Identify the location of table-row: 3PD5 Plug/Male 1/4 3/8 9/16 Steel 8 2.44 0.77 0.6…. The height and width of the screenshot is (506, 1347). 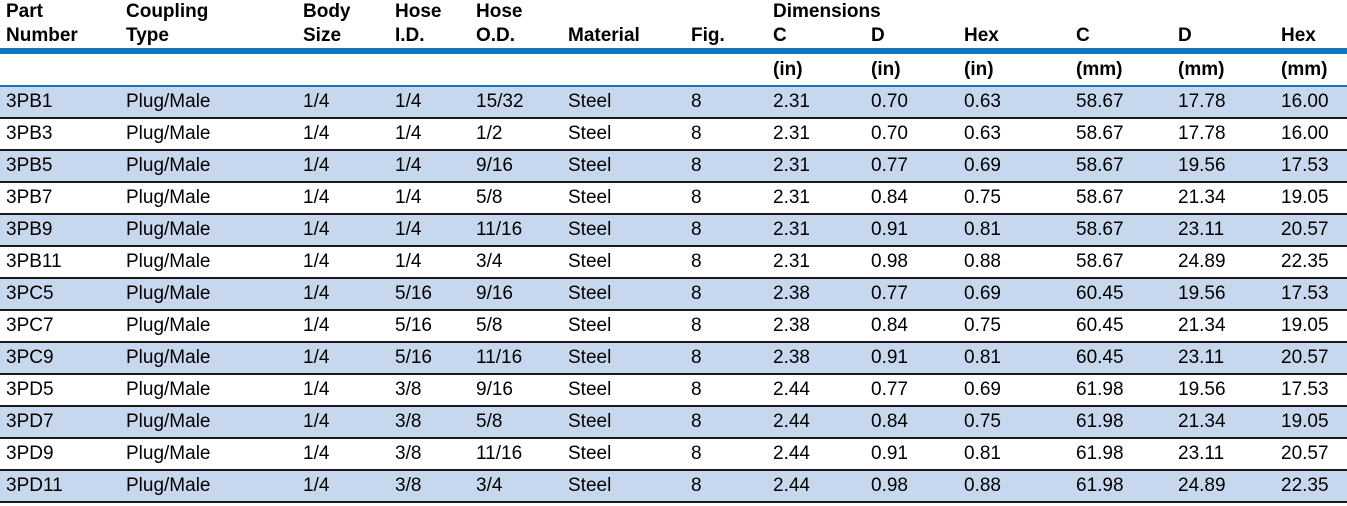
(673, 391).